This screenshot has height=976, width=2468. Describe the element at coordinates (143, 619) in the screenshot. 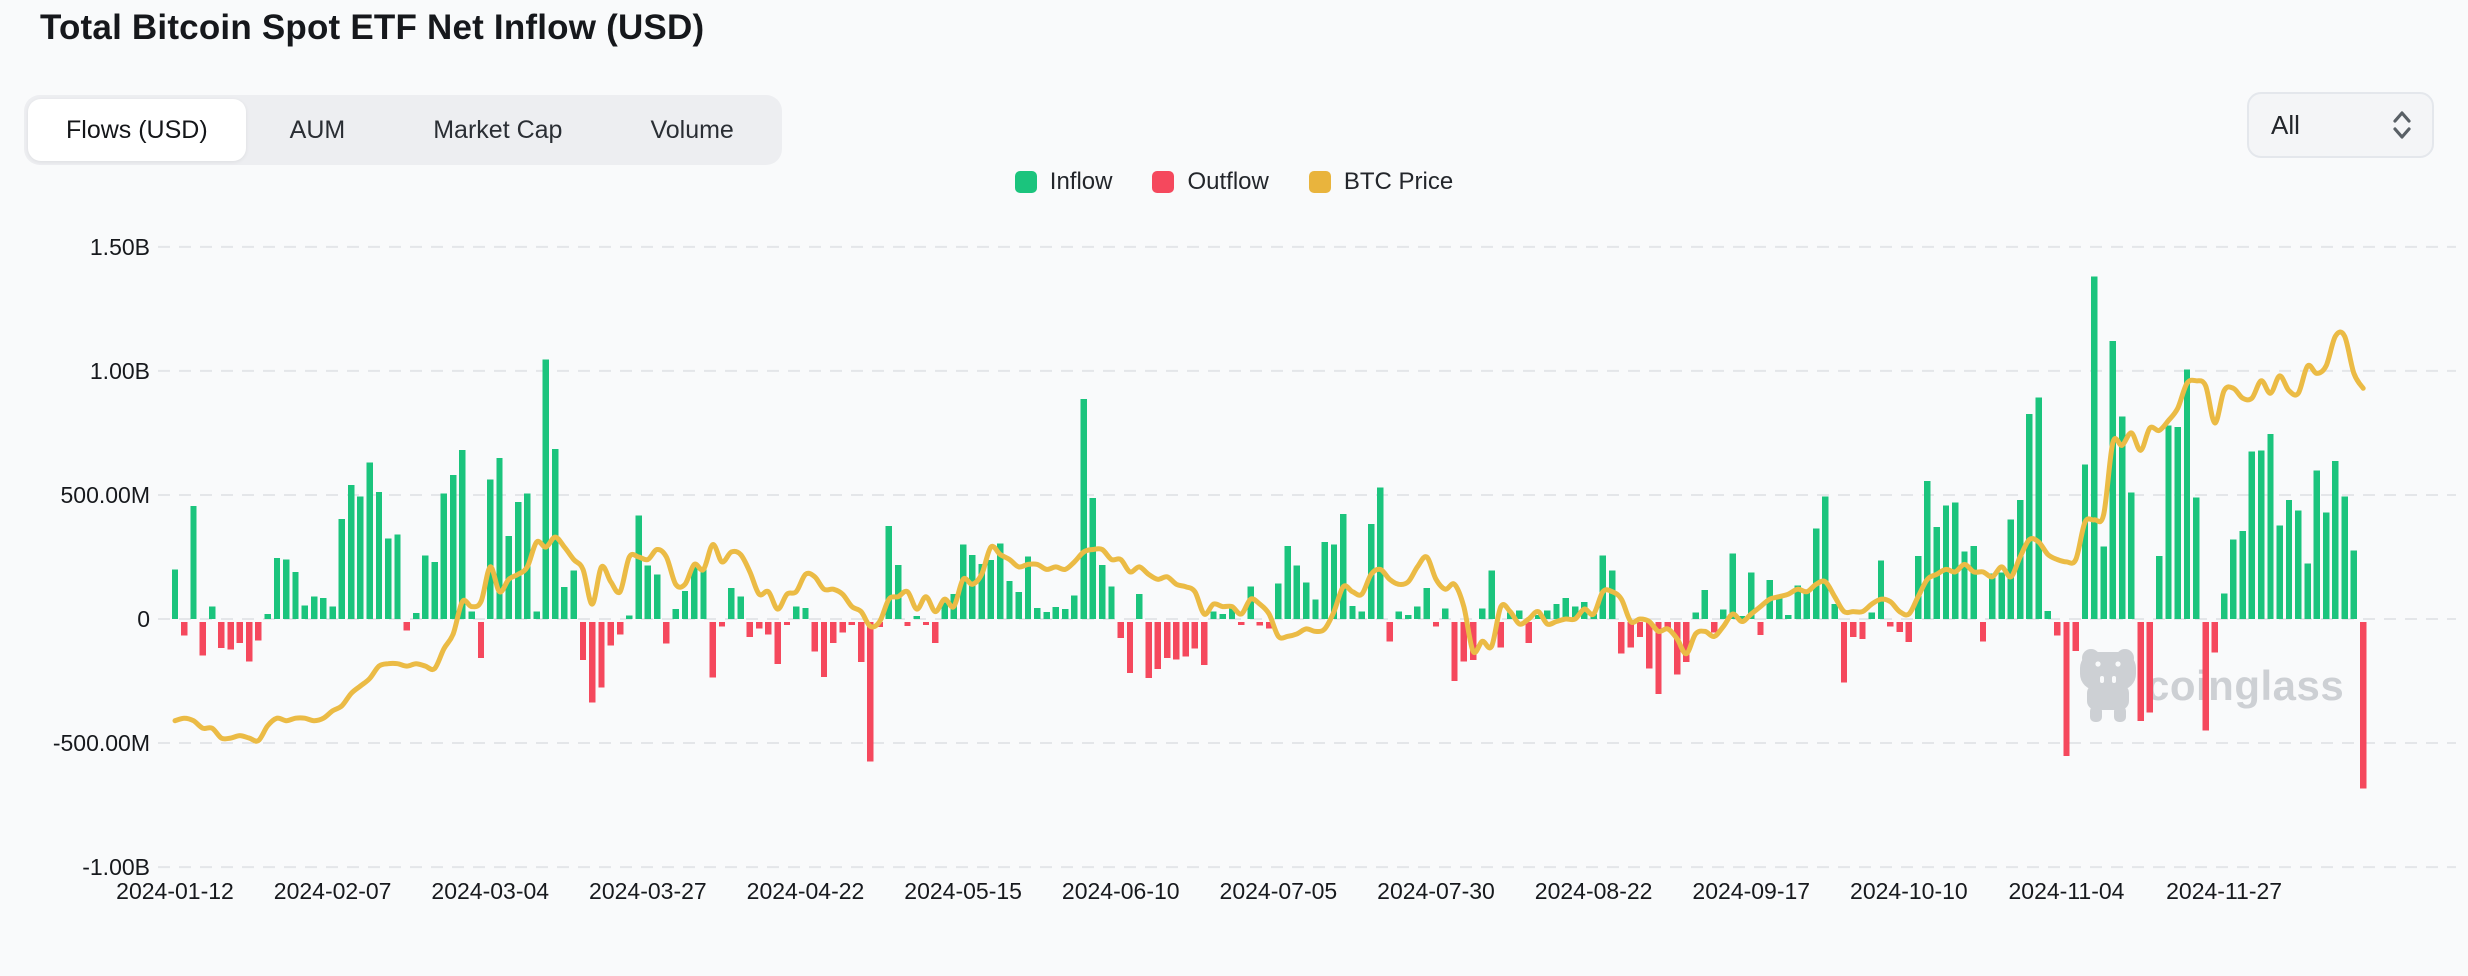

I see `y-axis-label: 0` at that location.